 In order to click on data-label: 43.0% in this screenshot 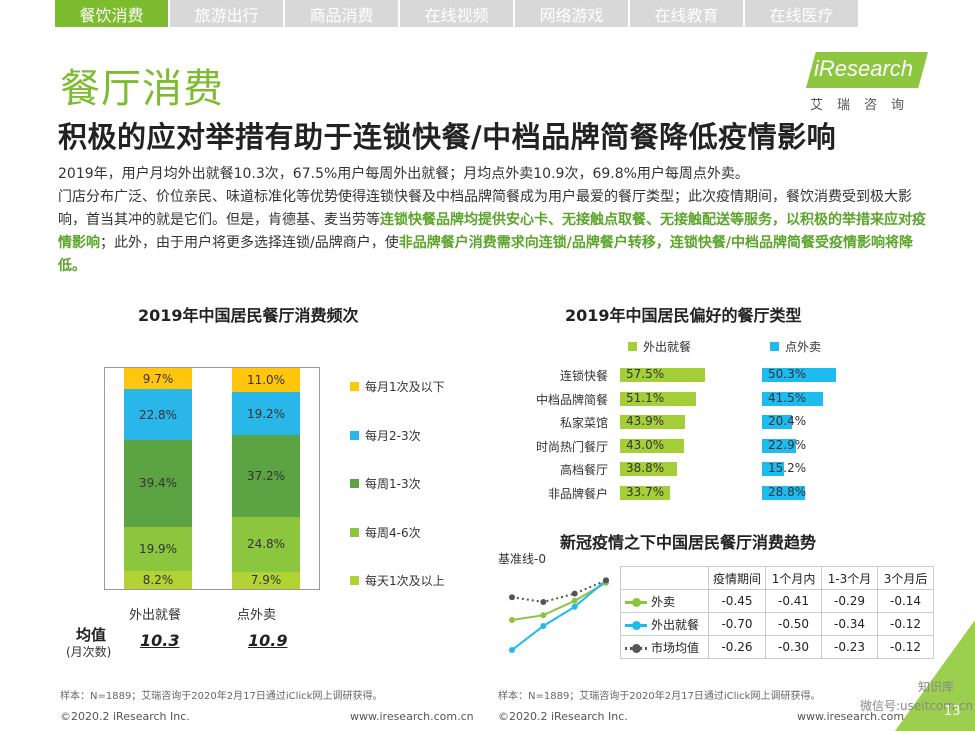, I will do `click(645, 444)`.